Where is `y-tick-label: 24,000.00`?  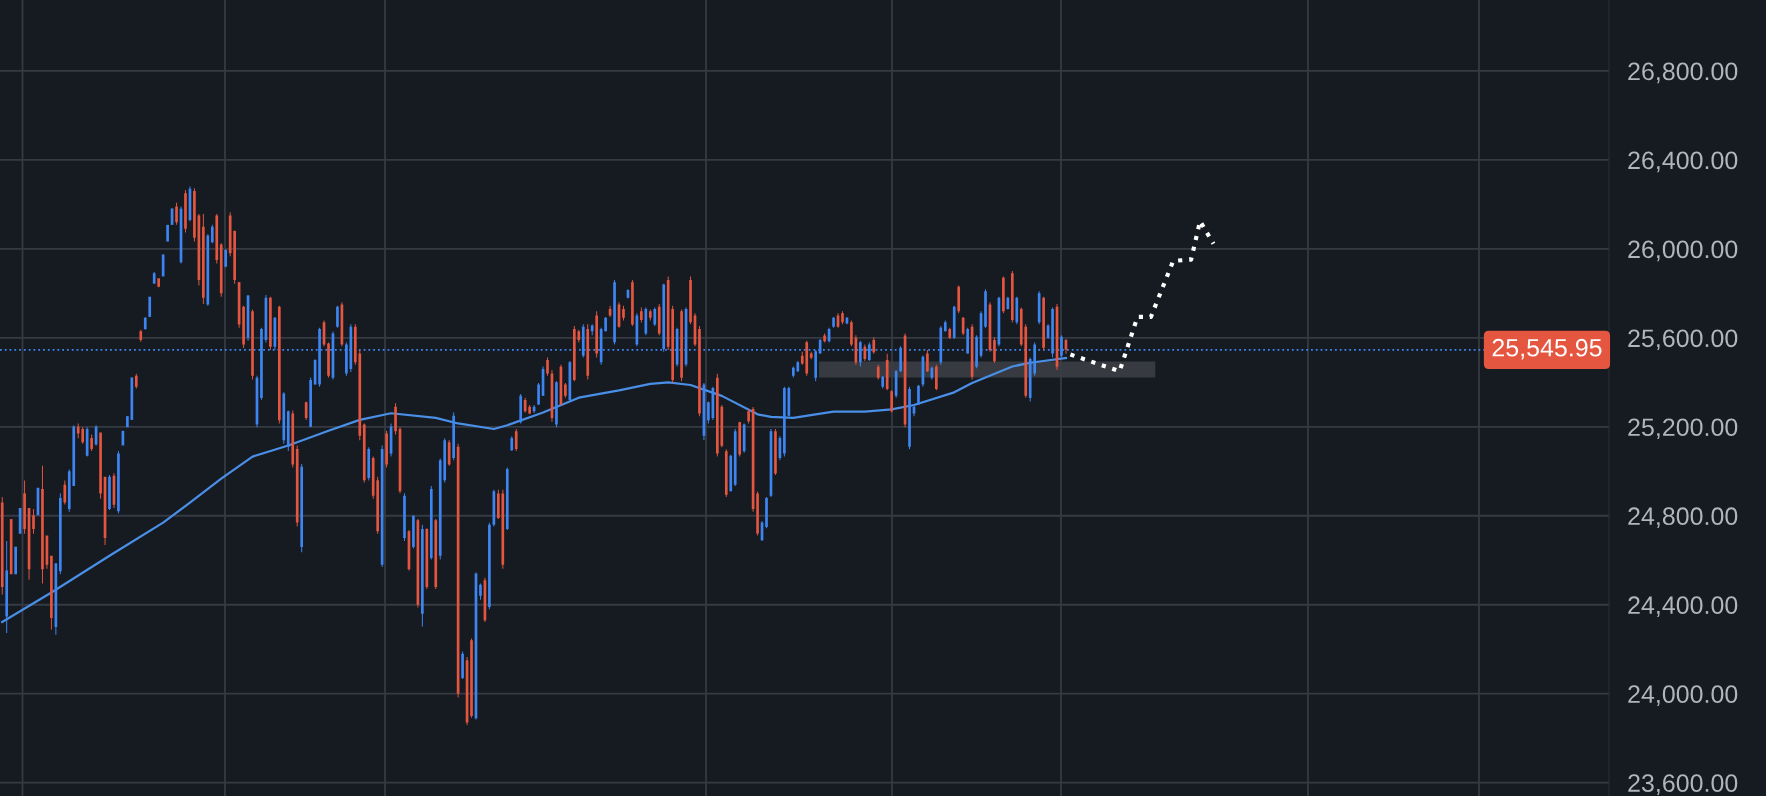 y-tick-label: 24,000.00 is located at coordinates (1683, 695).